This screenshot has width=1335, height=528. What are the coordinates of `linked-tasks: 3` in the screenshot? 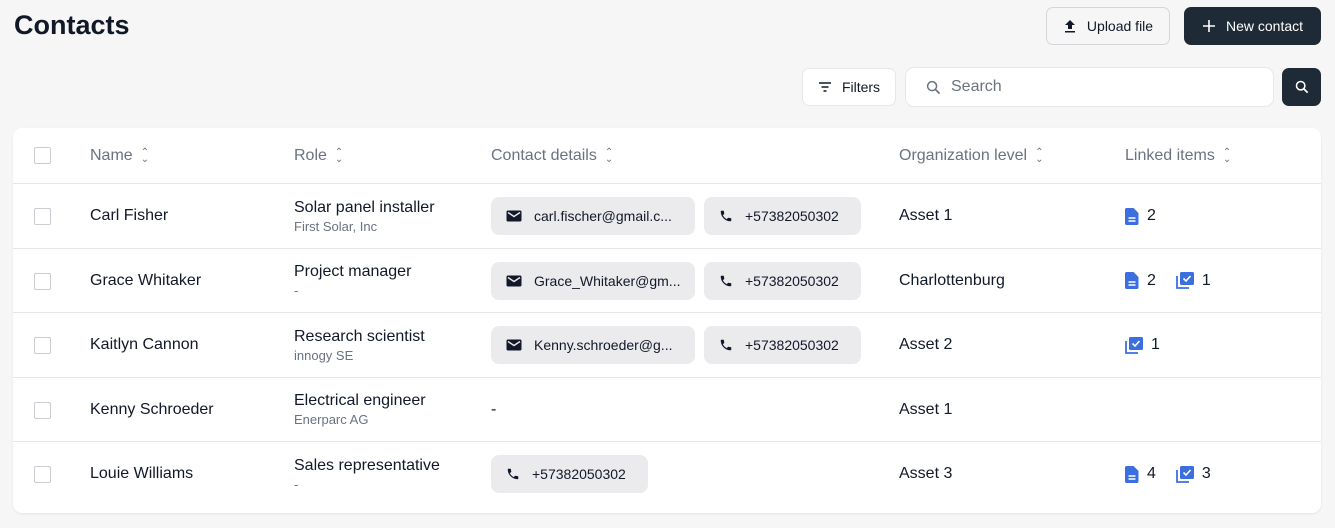 It's located at (1193, 474).